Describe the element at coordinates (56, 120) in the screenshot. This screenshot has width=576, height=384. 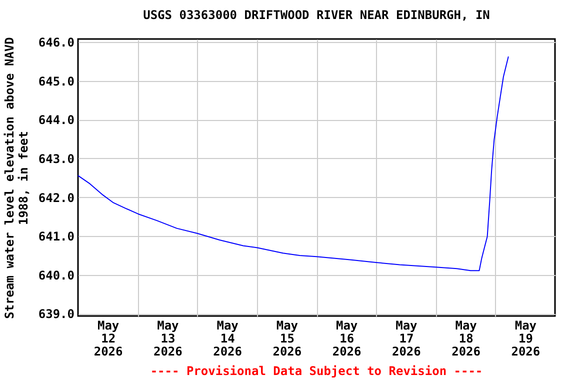
I see `y-tick-label: 644.0` at that location.